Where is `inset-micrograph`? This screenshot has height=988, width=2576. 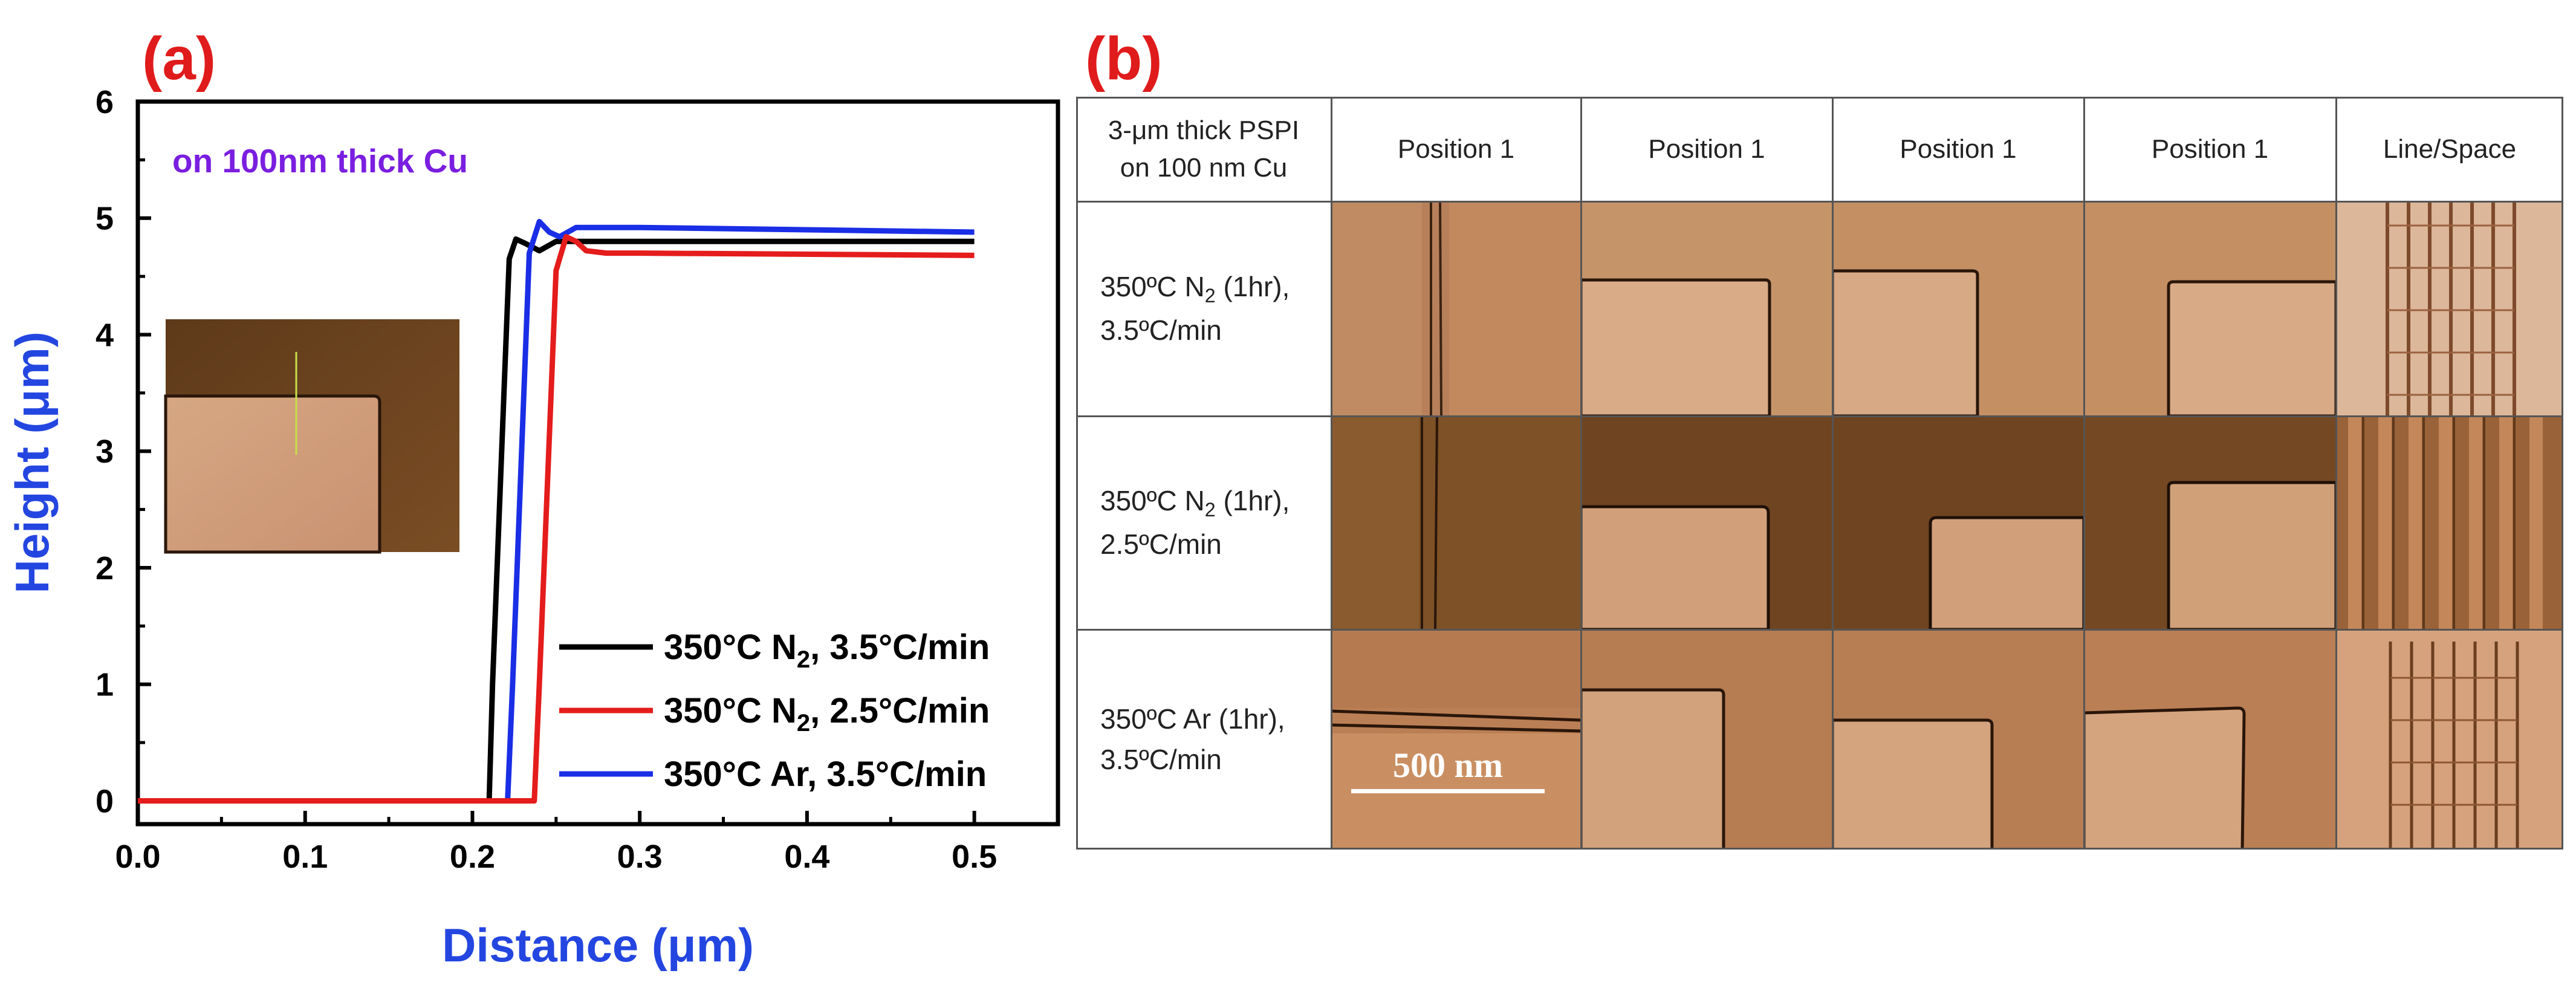 inset-micrograph is located at coordinates (311, 436).